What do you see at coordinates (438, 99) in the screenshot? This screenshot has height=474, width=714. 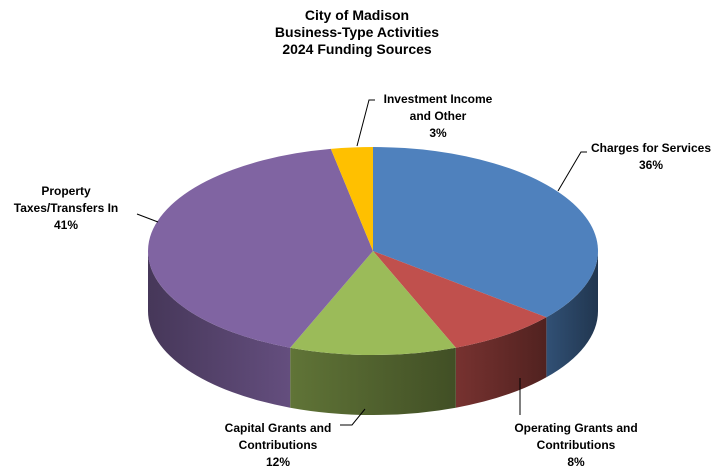 I see `data-label-4-line-0: Investment Income` at bounding box center [438, 99].